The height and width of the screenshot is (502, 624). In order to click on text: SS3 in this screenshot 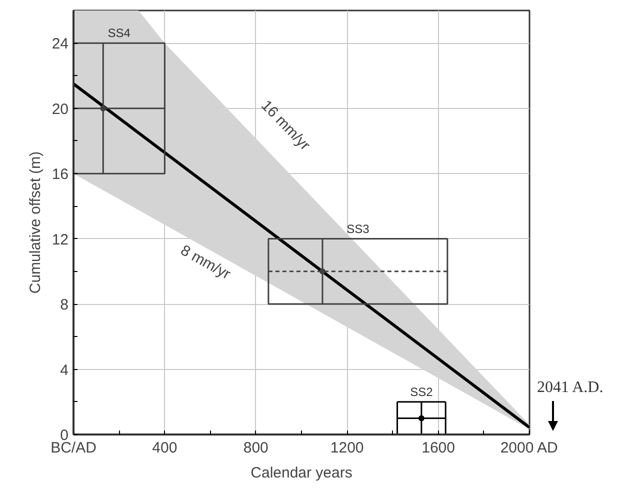, I will do `click(358, 229)`.